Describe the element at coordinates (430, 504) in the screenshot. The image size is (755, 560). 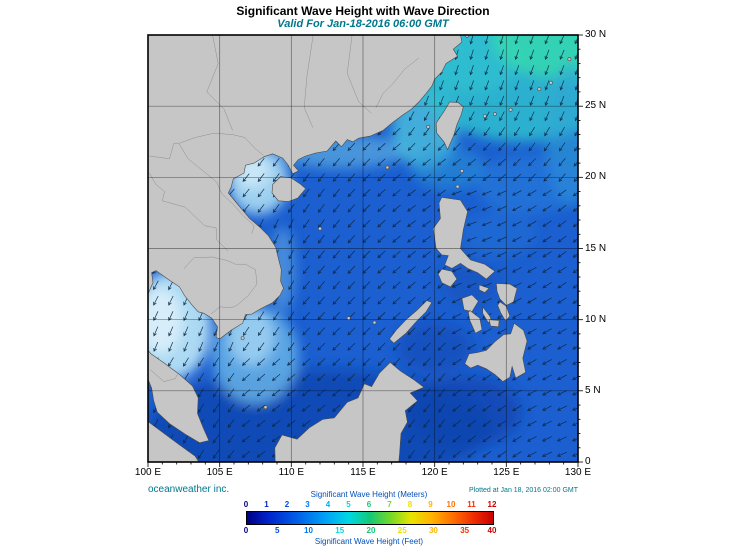
I see `colorbar-meters-tick: 9` at that location.